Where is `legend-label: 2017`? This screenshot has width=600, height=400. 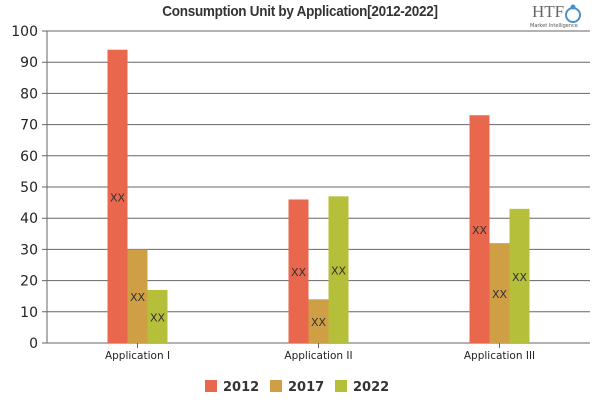
legend-label: 2017 is located at coordinates (306, 387).